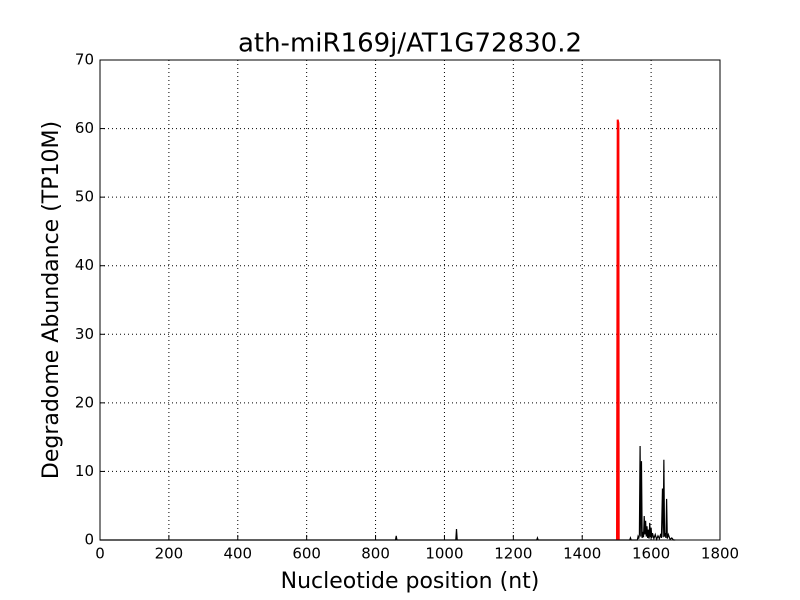 The height and width of the screenshot is (600, 800). I want to click on y-tick-label: 30, so click(84, 334).